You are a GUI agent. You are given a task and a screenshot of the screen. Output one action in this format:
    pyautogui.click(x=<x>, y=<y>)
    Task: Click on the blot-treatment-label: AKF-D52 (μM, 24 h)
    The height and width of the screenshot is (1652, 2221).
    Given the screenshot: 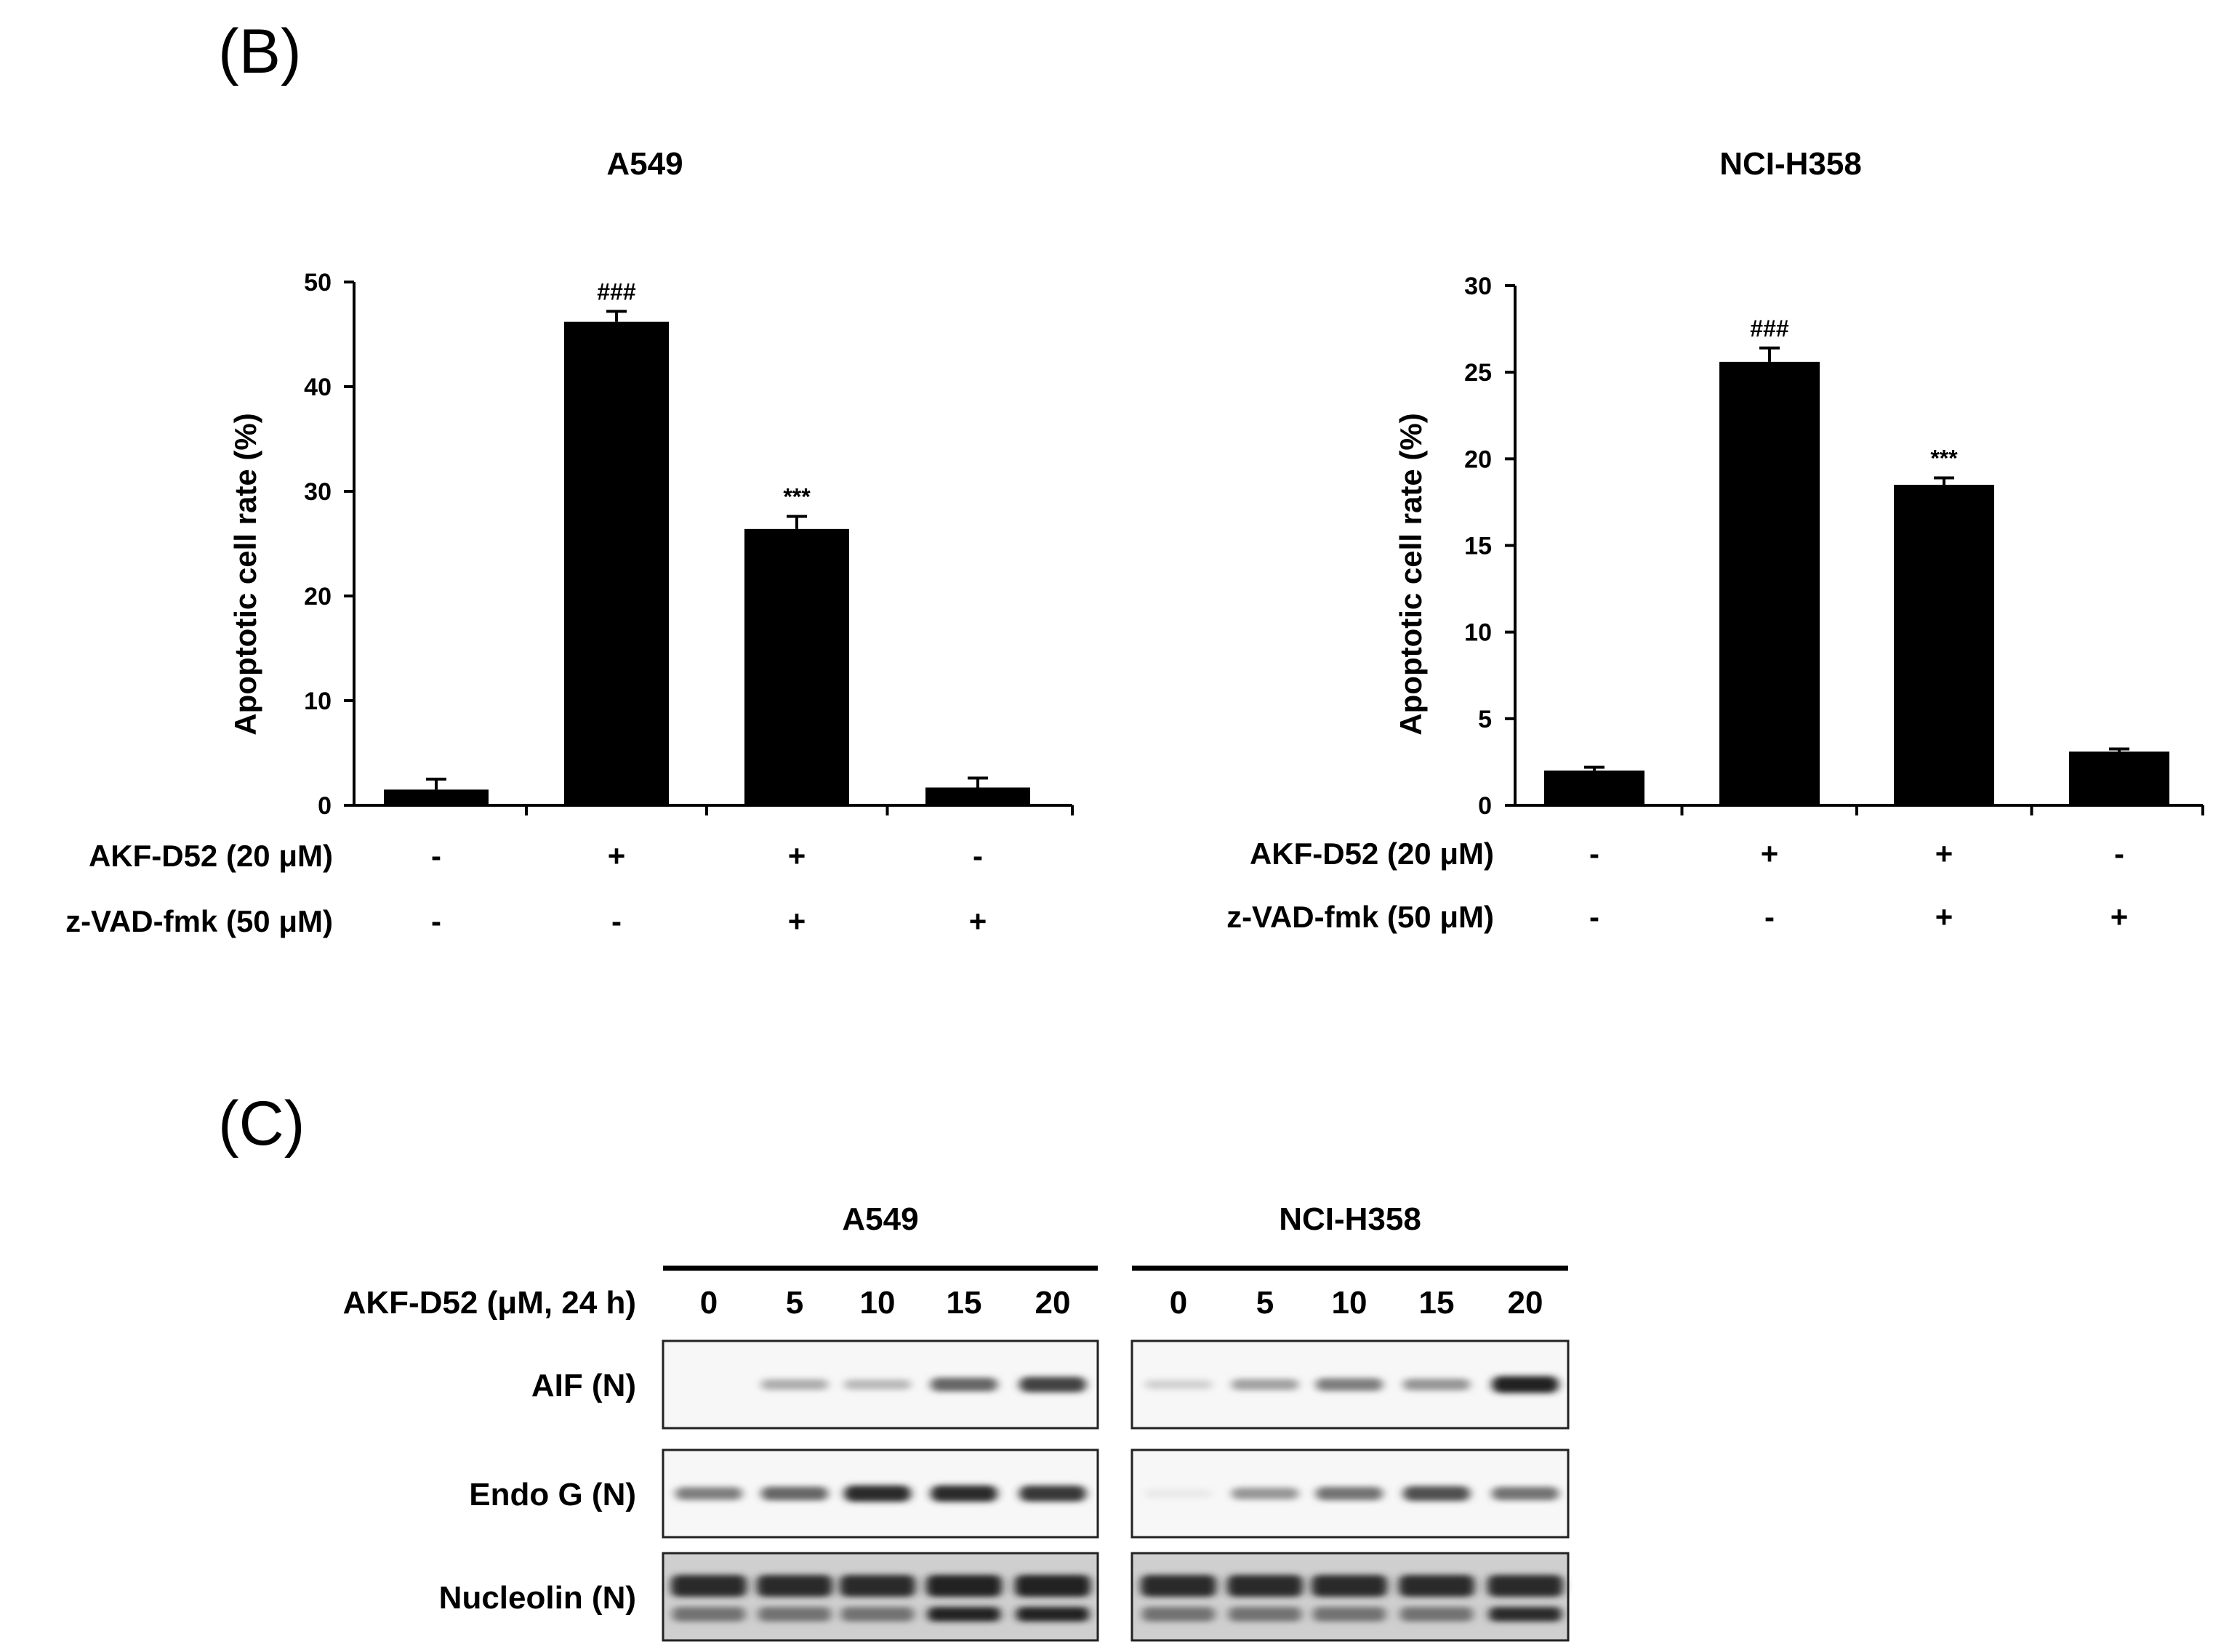 What is the action you would take?
    pyautogui.click(x=489, y=1303)
    